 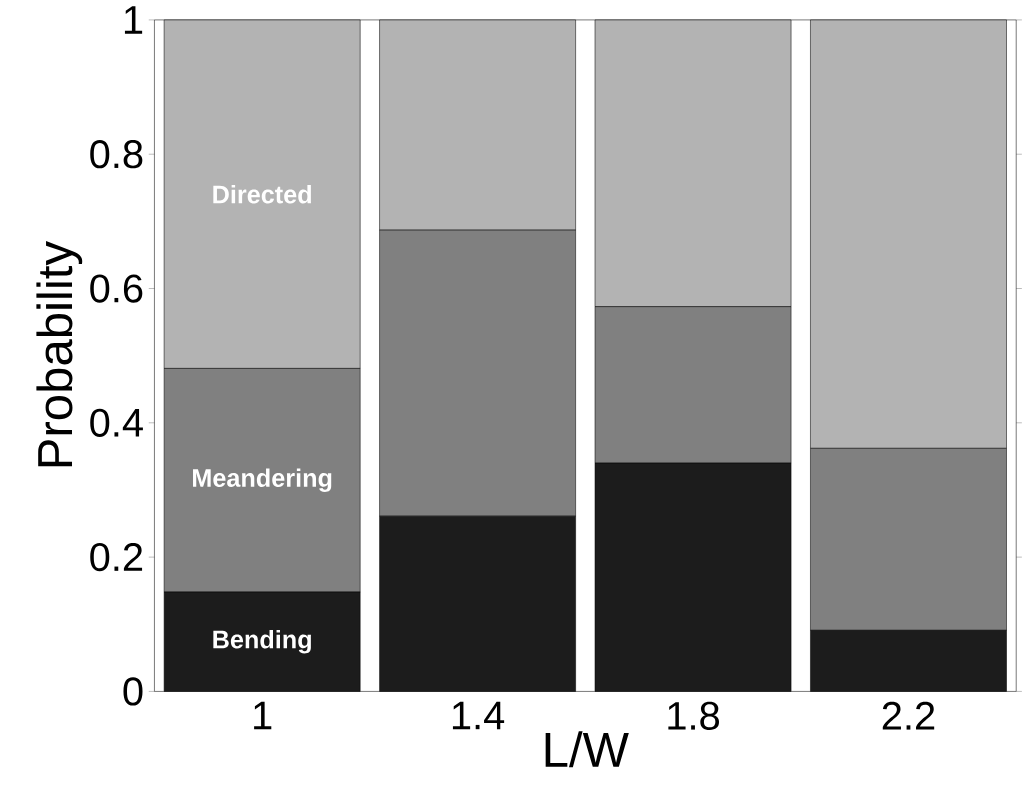 I want to click on x-axis-title: L/W, so click(x=587, y=749).